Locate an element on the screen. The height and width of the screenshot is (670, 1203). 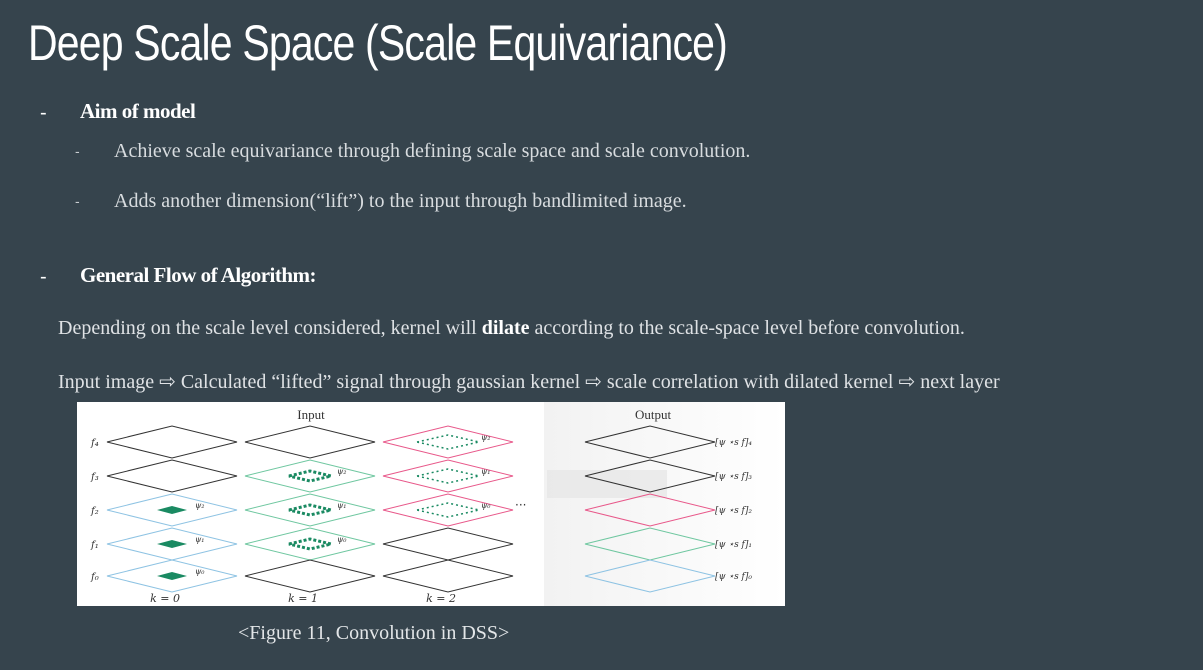
bold-word: dilate is located at coordinates (505, 328).